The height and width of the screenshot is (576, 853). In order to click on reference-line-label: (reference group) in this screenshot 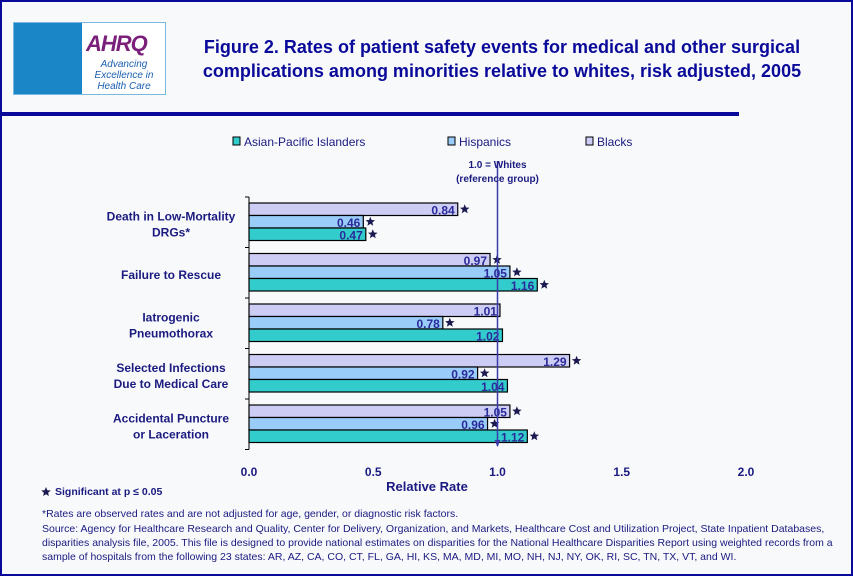, I will do `click(497, 179)`.